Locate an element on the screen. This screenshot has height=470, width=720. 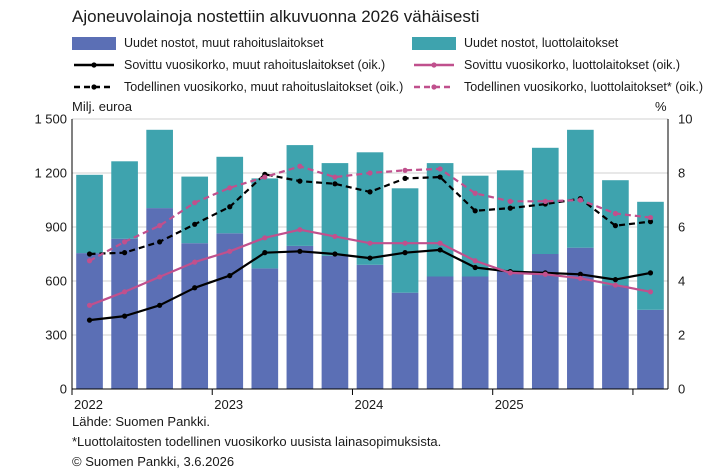
y-tick-label: 600 is located at coordinates (56, 281).